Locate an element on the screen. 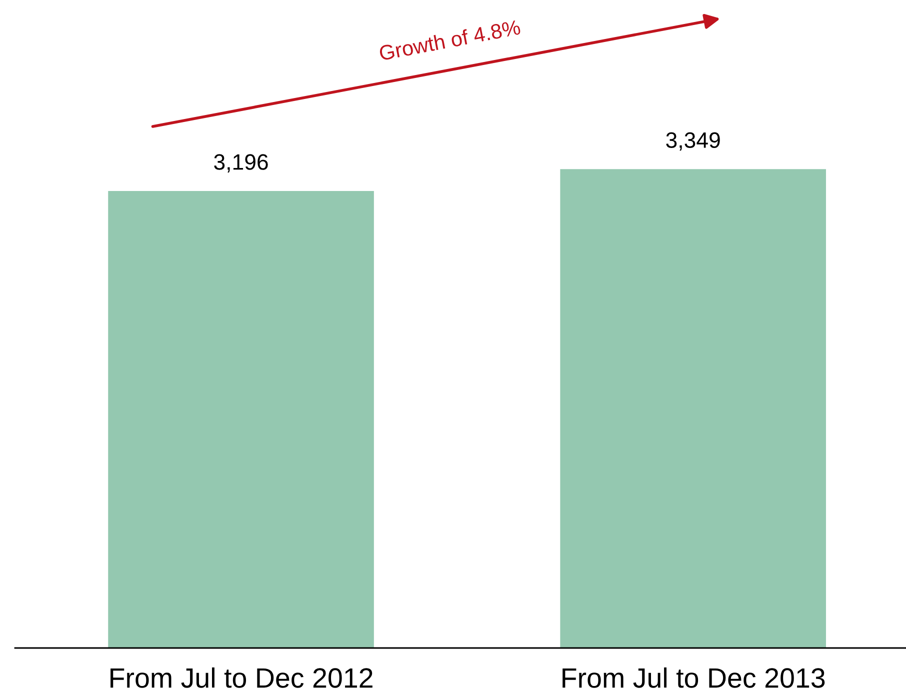  text: Growth of 4.8% is located at coordinates (449, 40).